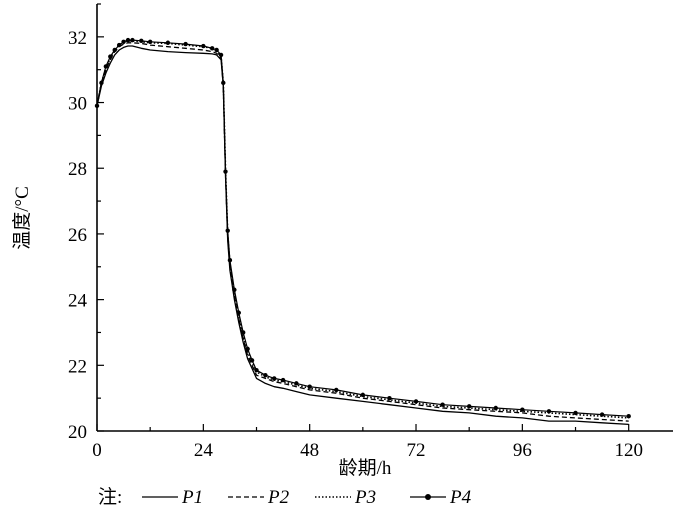  What do you see at coordinates (278, 497) in the screenshot?
I see `legend-label-p2: P2` at bounding box center [278, 497].